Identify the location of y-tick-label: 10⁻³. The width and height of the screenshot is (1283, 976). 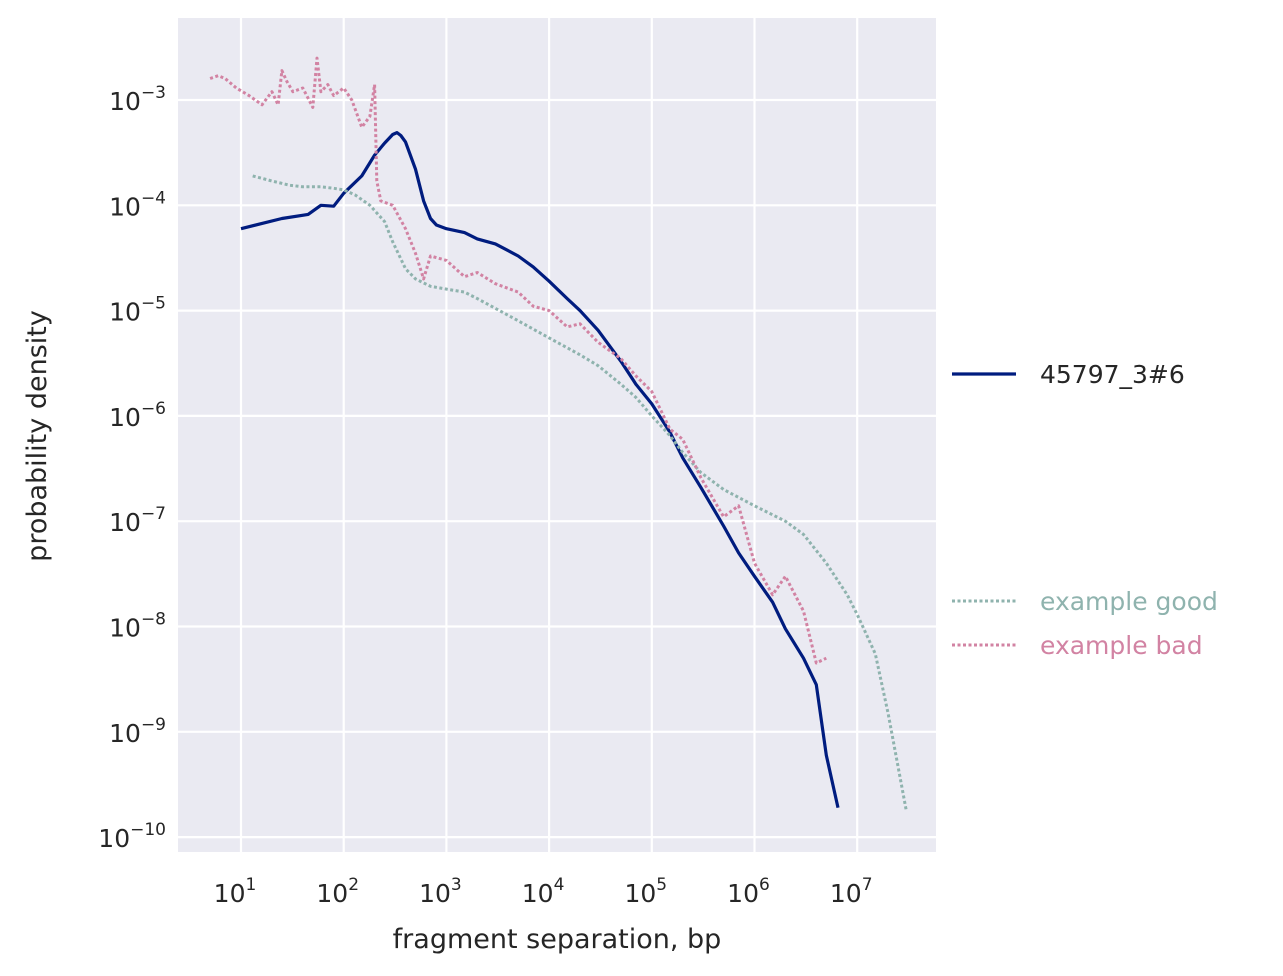
(137, 99).